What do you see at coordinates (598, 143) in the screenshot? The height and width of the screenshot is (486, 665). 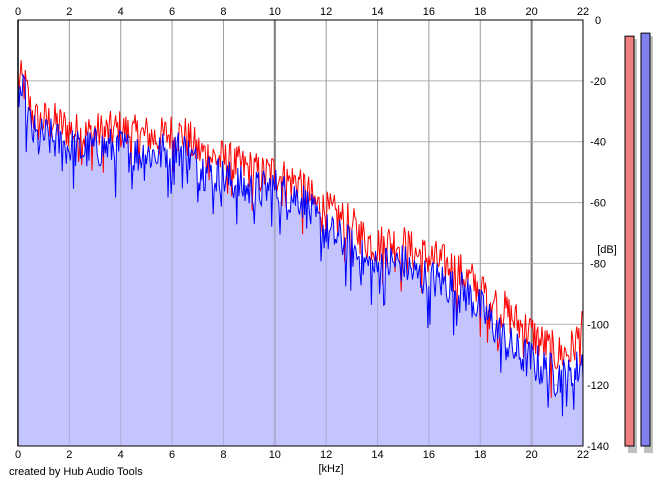 I see `y-tick-label: -40` at bounding box center [598, 143].